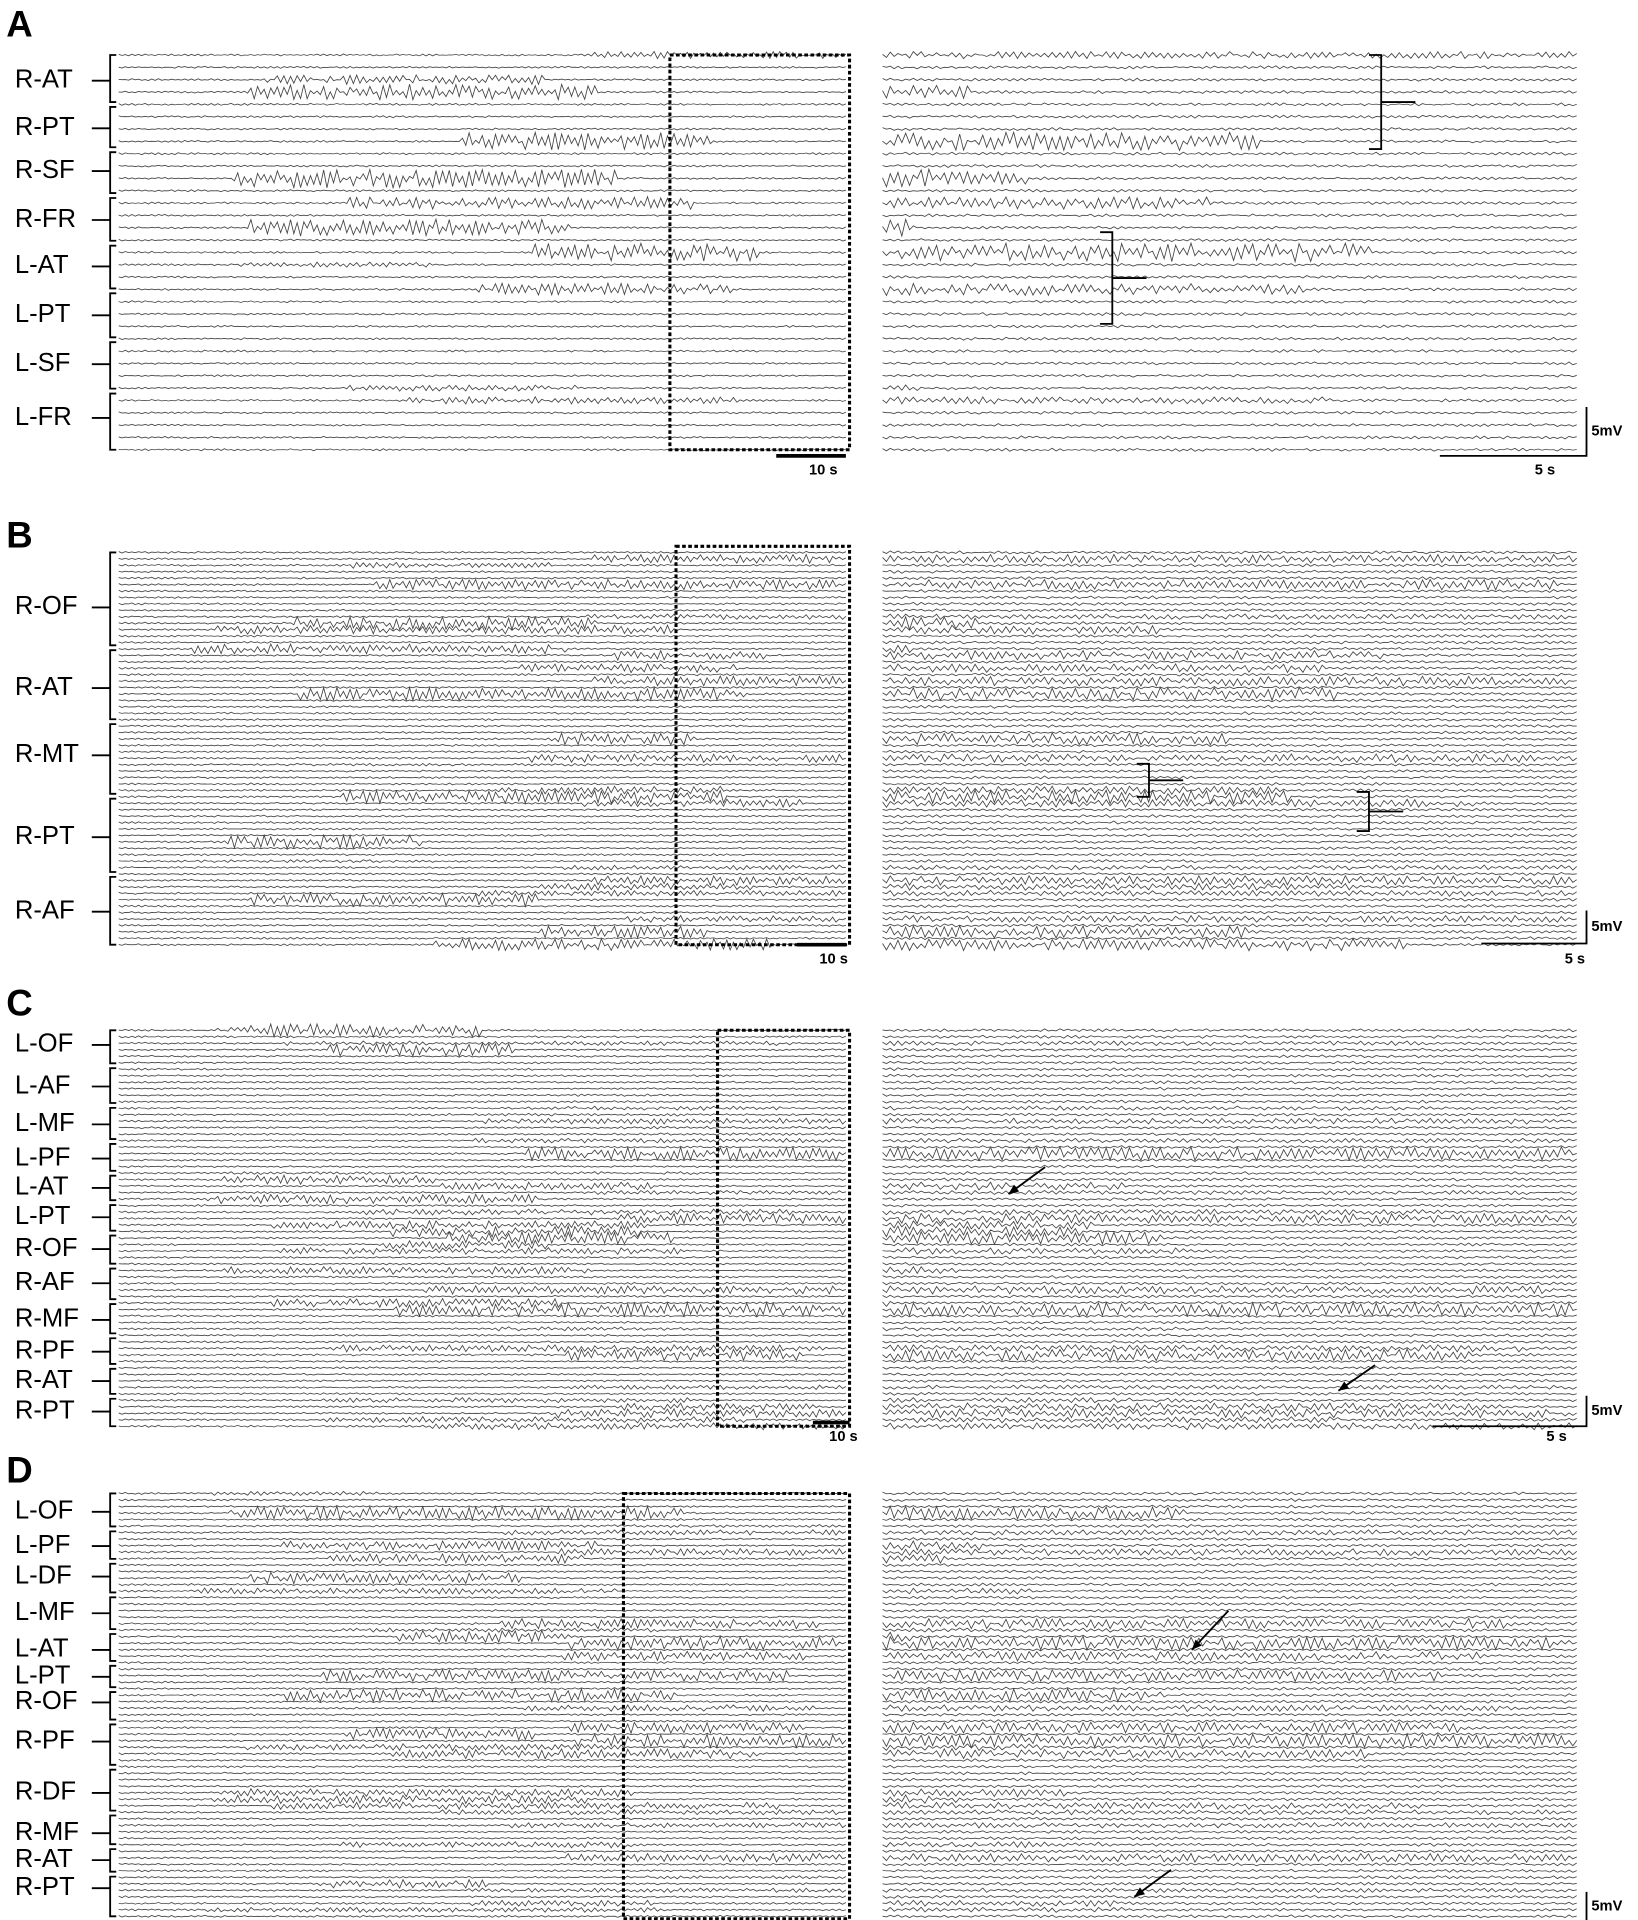 The height and width of the screenshot is (1920, 1638). What do you see at coordinates (45, 1792) in the screenshot?
I see `channel-label: R-DF` at bounding box center [45, 1792].